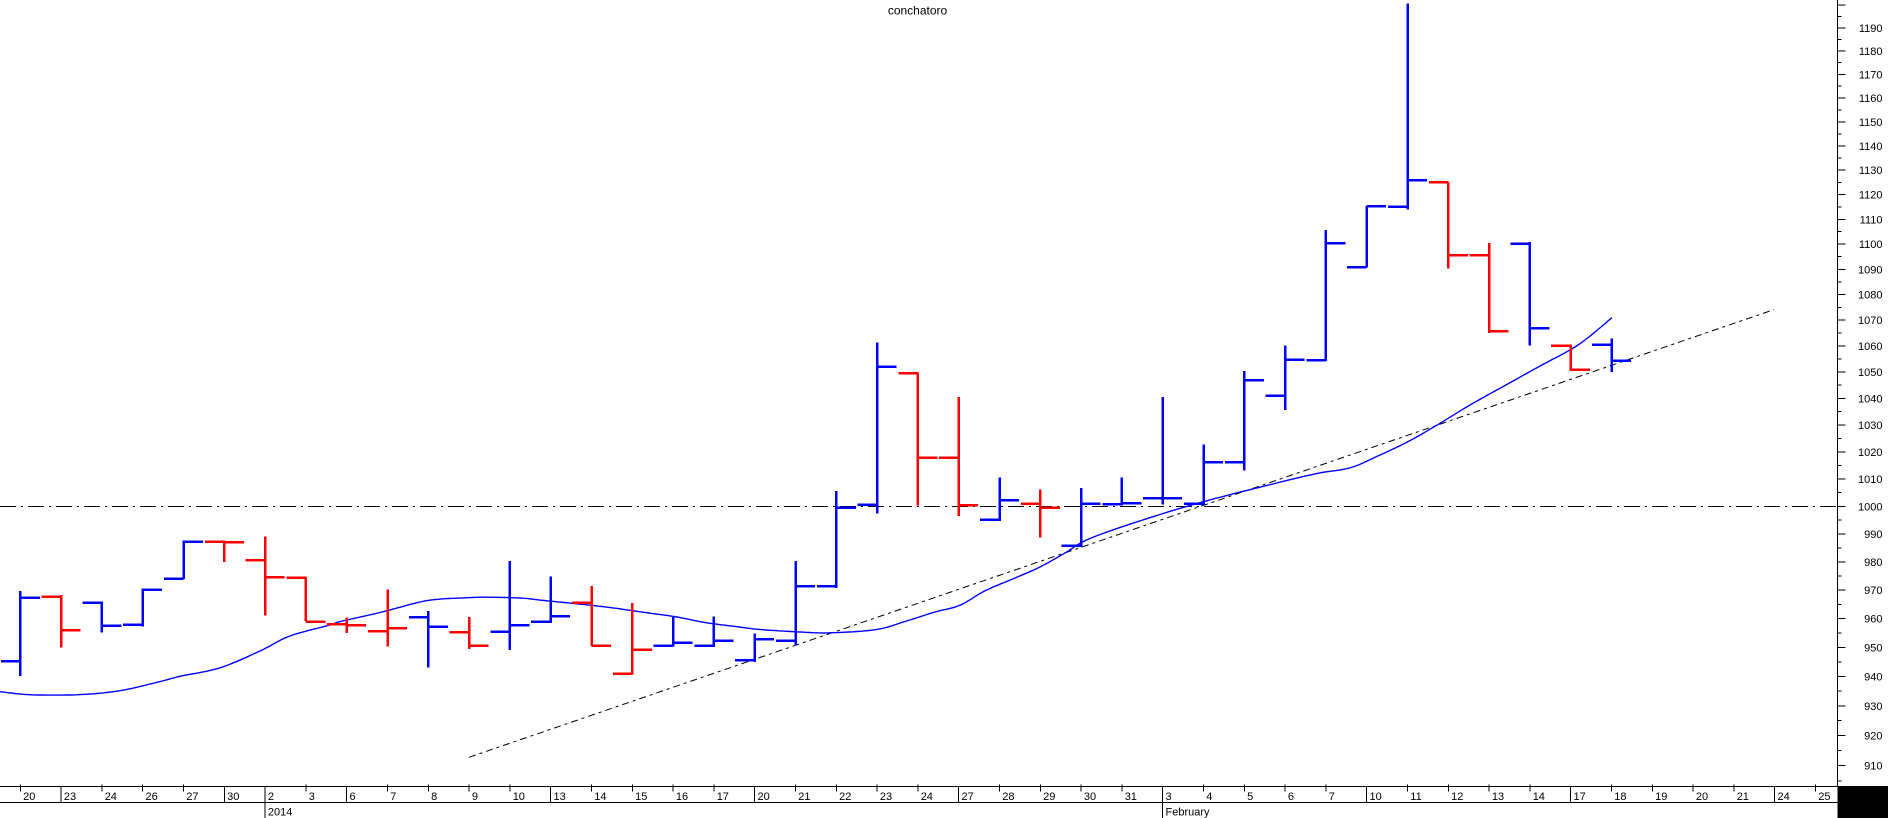 The height and width of the screenshot is (818, 1888). I want to click on svg-text: 940, so click(1873, 678).